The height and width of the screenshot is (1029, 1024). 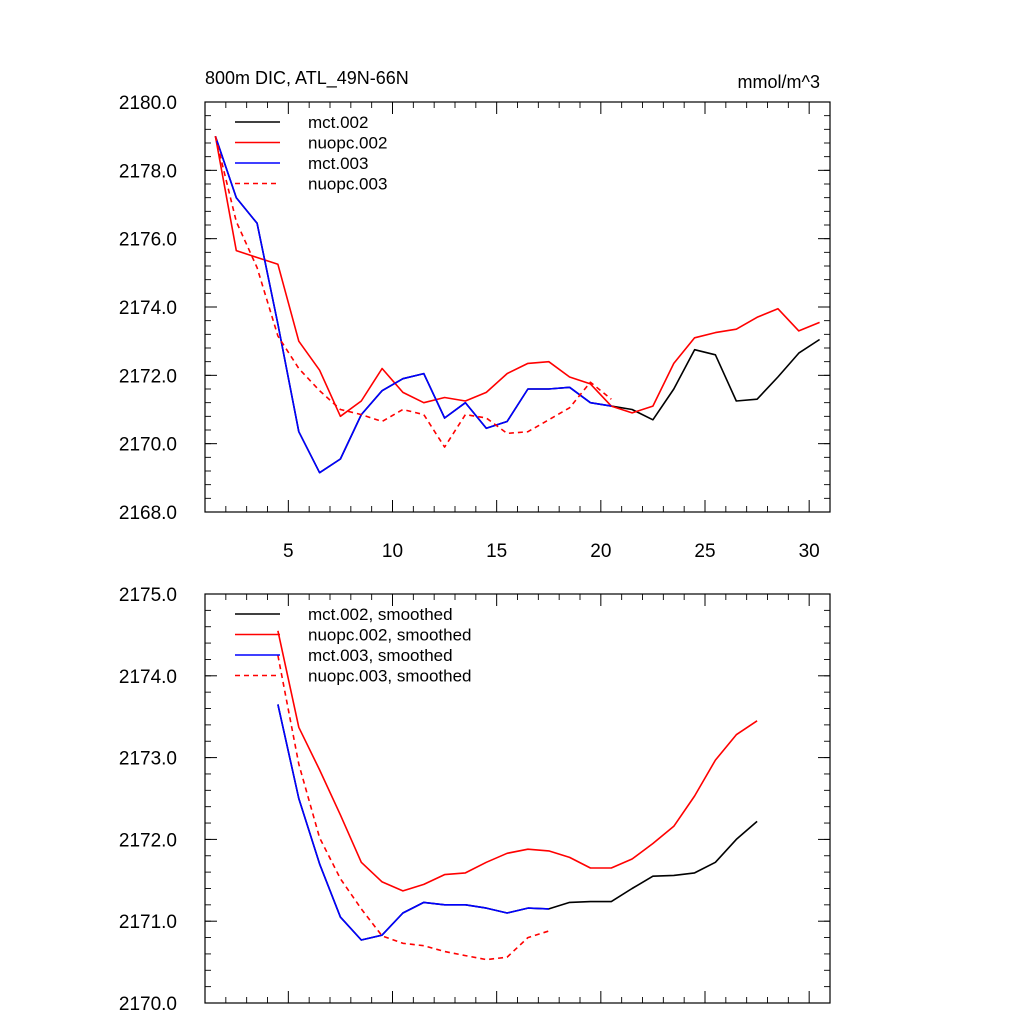 I want to click on x-tick-label: 15, so click(x=496, y=551).